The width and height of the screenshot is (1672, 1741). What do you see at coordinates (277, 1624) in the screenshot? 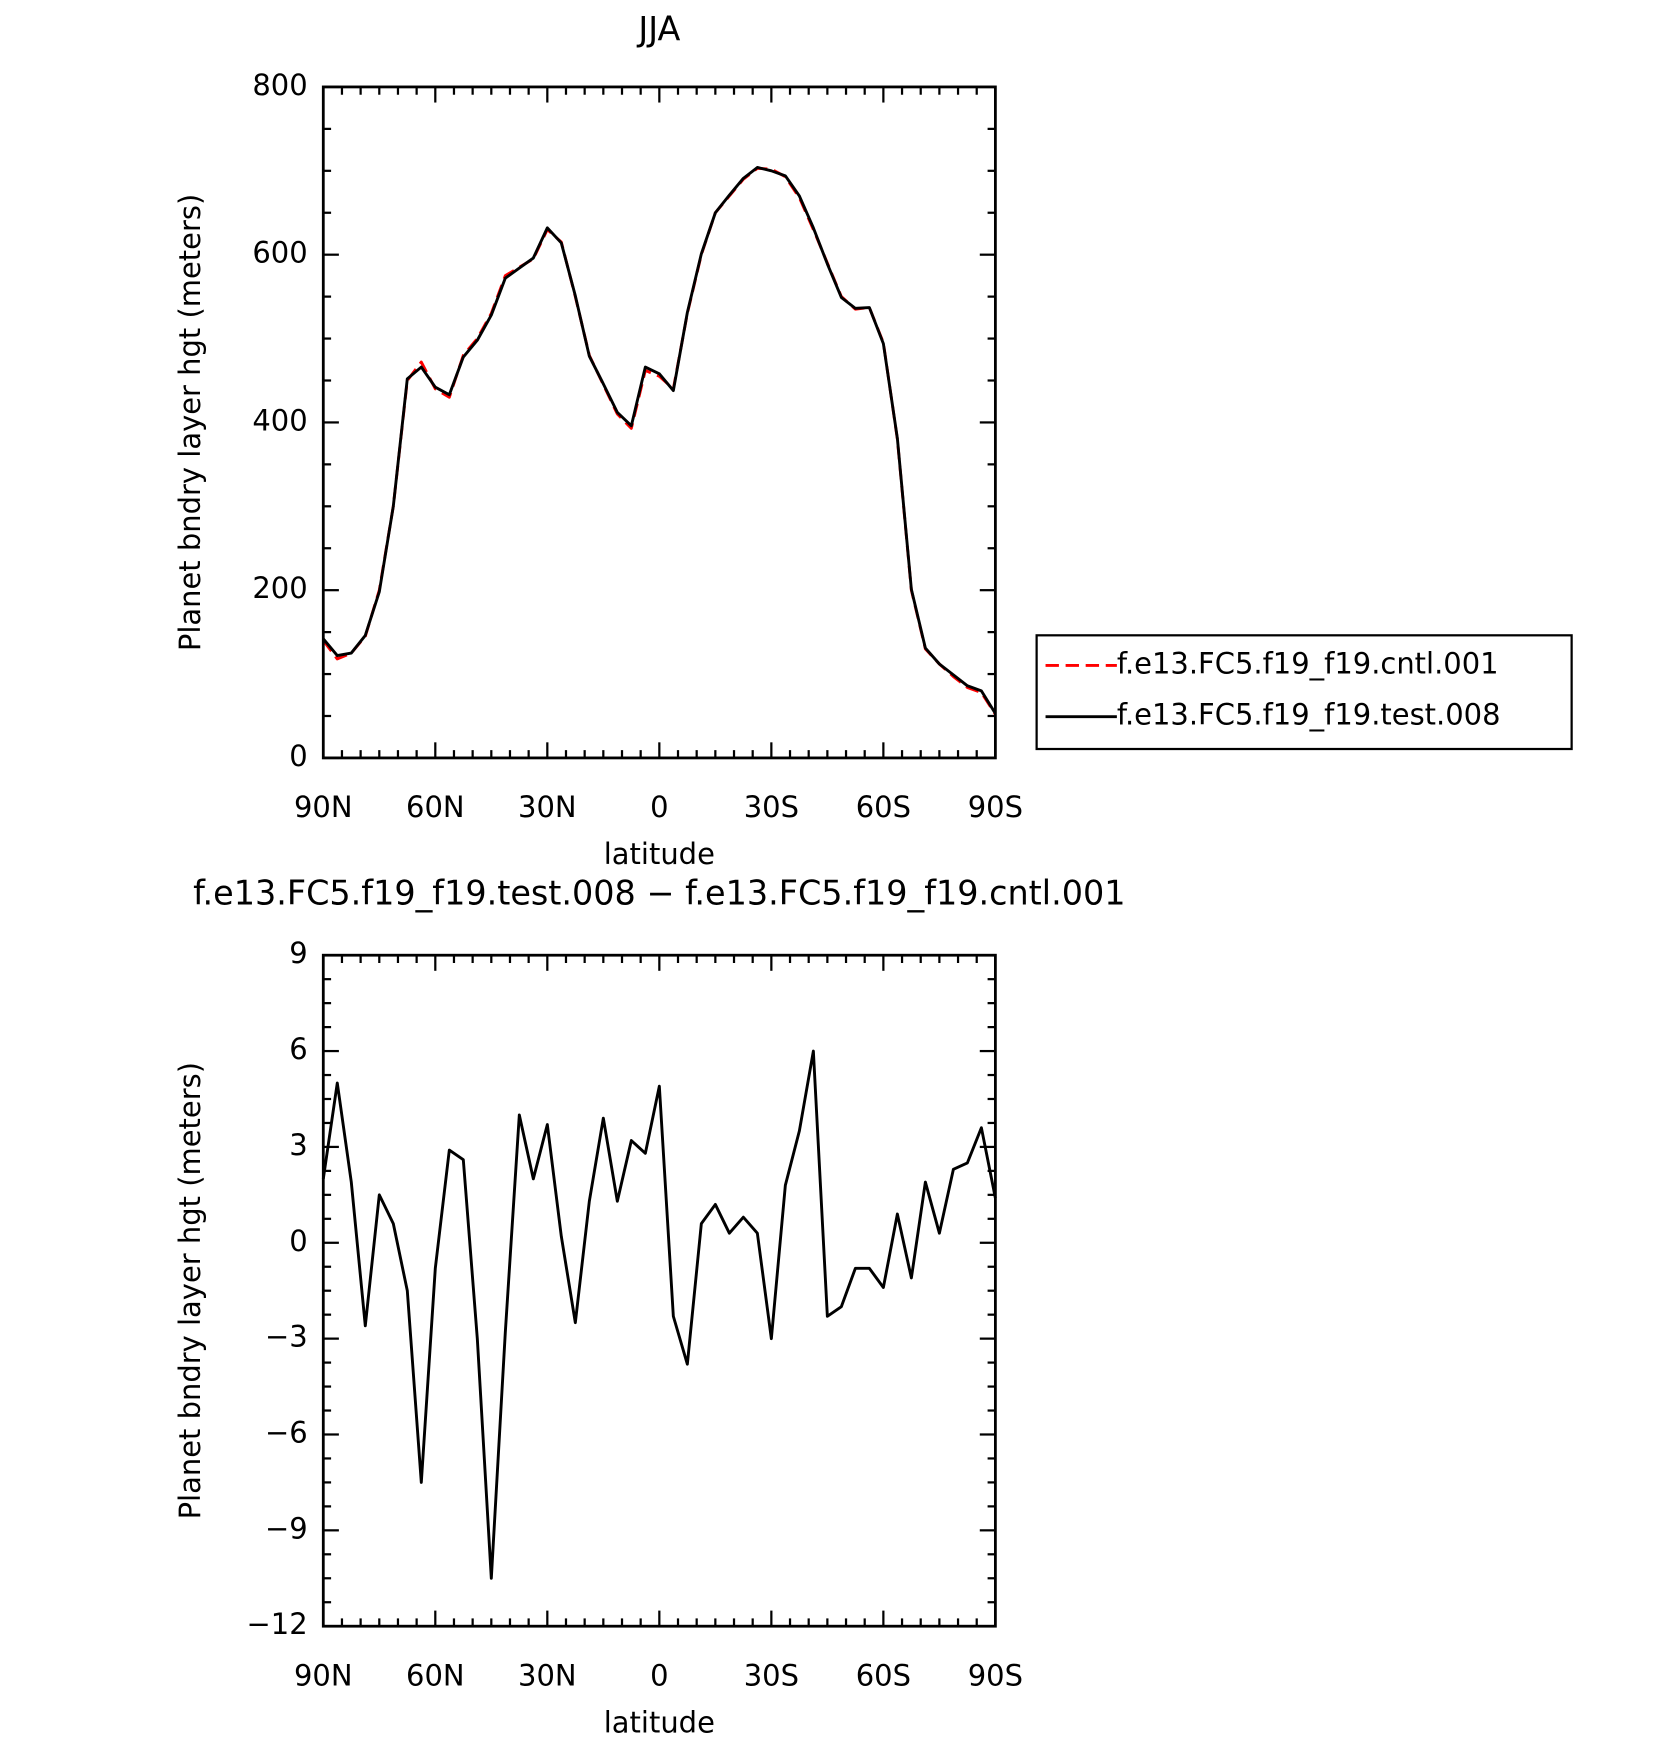
I see `y-tick-label: −12` at bounding box center [277, 1624].